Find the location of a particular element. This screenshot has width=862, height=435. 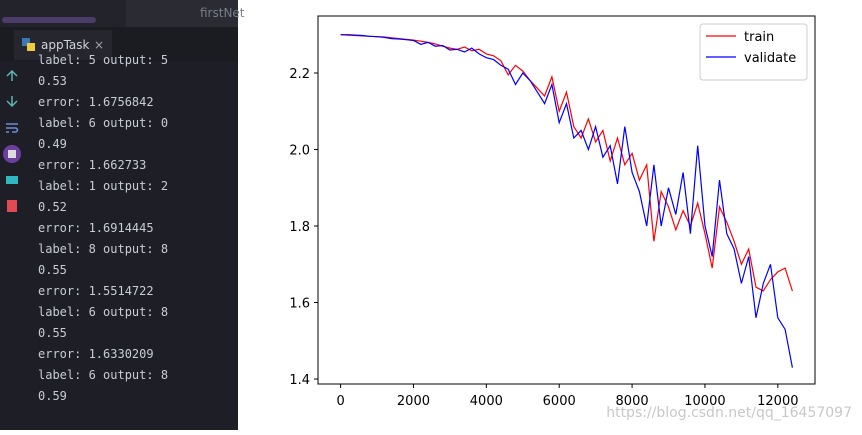

y-tick-label: 2.0 is located at coordinates (299, 151).